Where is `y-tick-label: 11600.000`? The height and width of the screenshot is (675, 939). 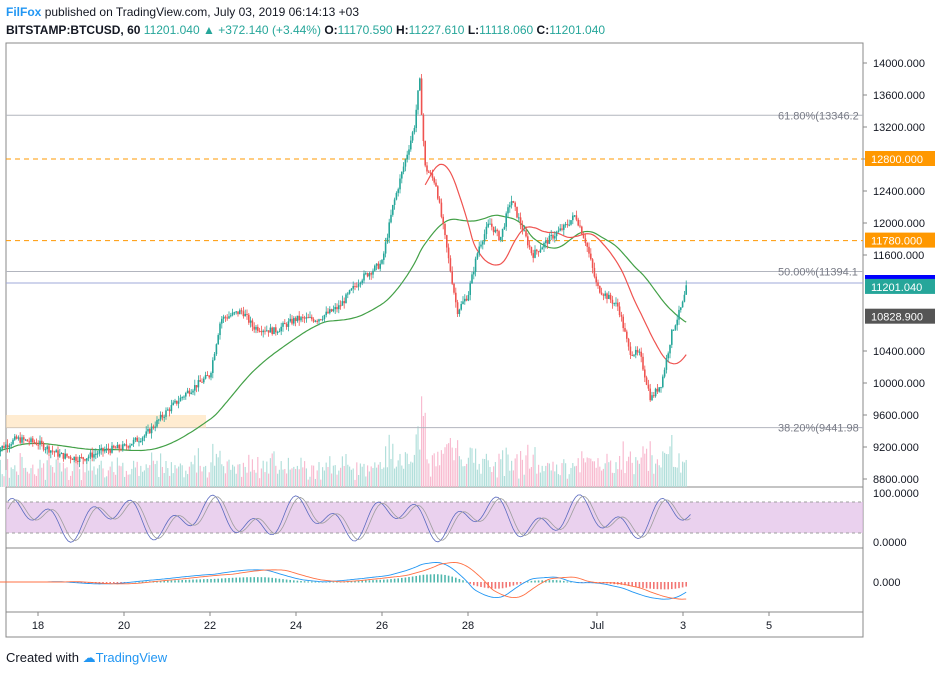
y-tick-label: 11600.000 is located at coordinates (898, 256).